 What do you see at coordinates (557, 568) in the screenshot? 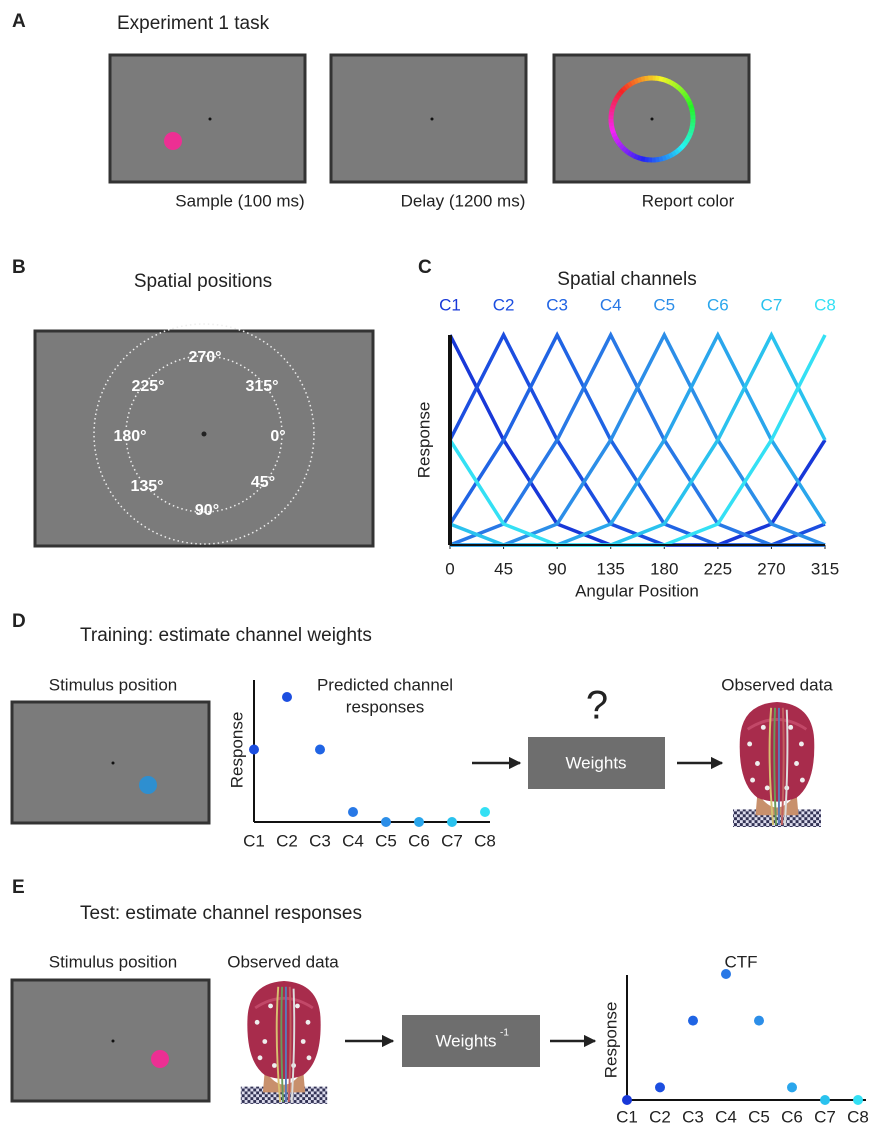
I see `x-tick-label: 90` at bounding box center [557, 568].